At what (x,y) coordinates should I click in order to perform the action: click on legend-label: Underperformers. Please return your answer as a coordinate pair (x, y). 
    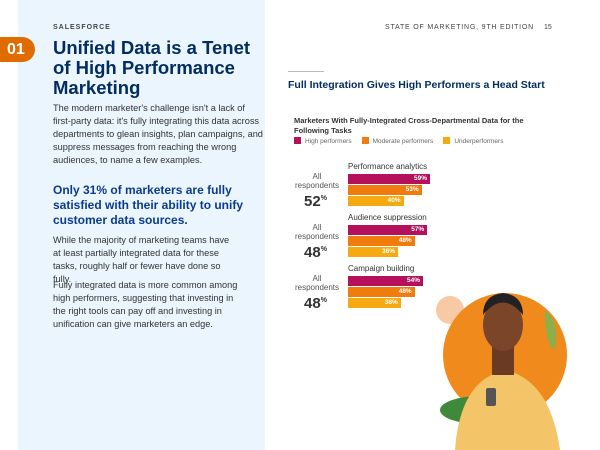
    Looking at the image, I should click on (479, 141).